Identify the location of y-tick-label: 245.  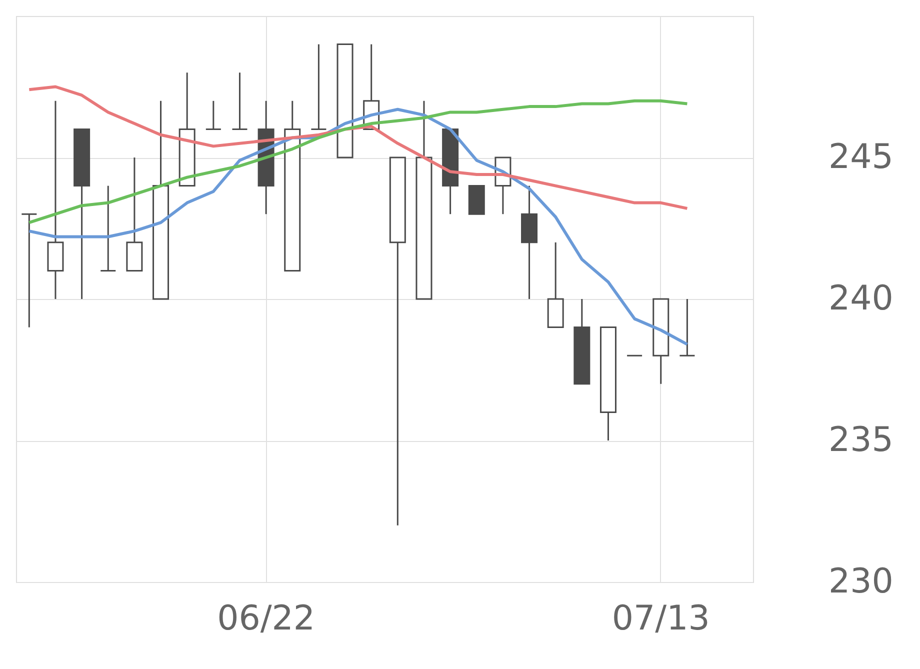
(861, 157).